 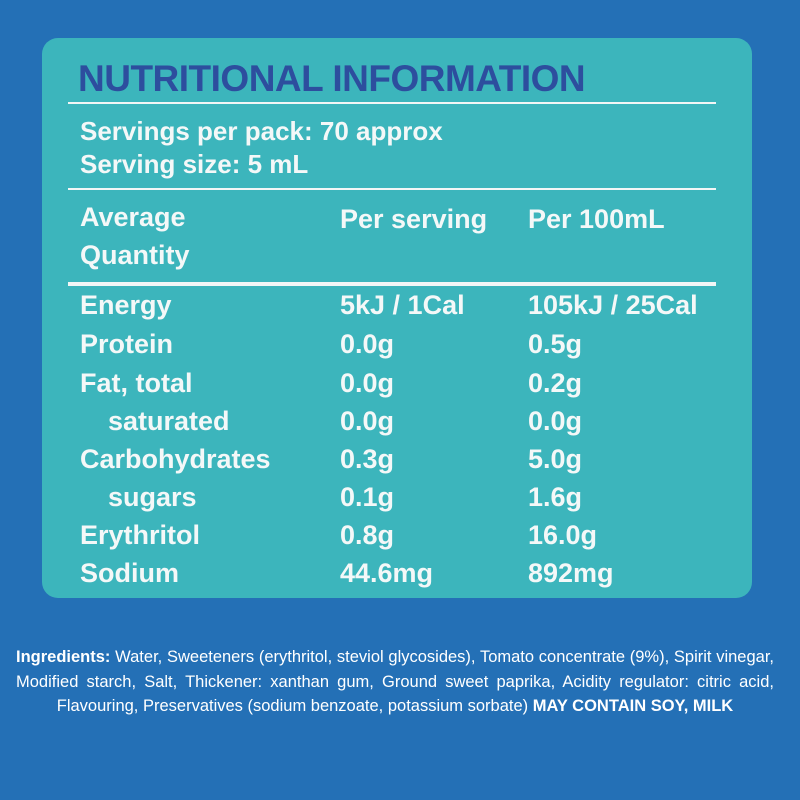 I want to click on cell: 44.6mg, so click(x=387, y=573).